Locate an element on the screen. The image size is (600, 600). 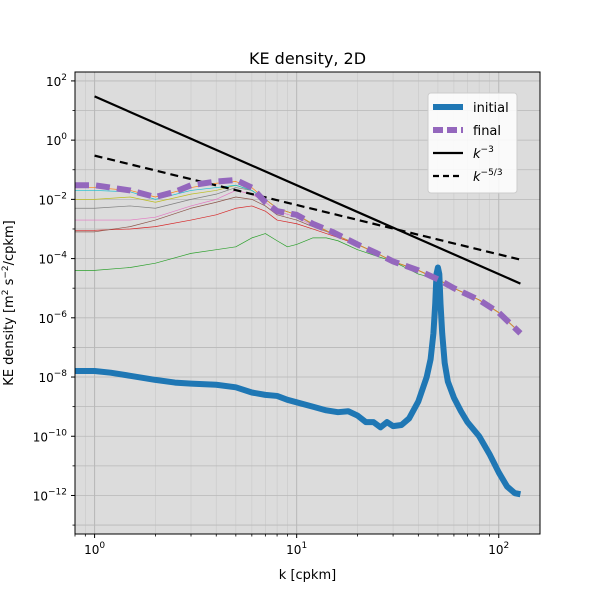
x-tick-label: 10² is located at coordinates (498, 549).